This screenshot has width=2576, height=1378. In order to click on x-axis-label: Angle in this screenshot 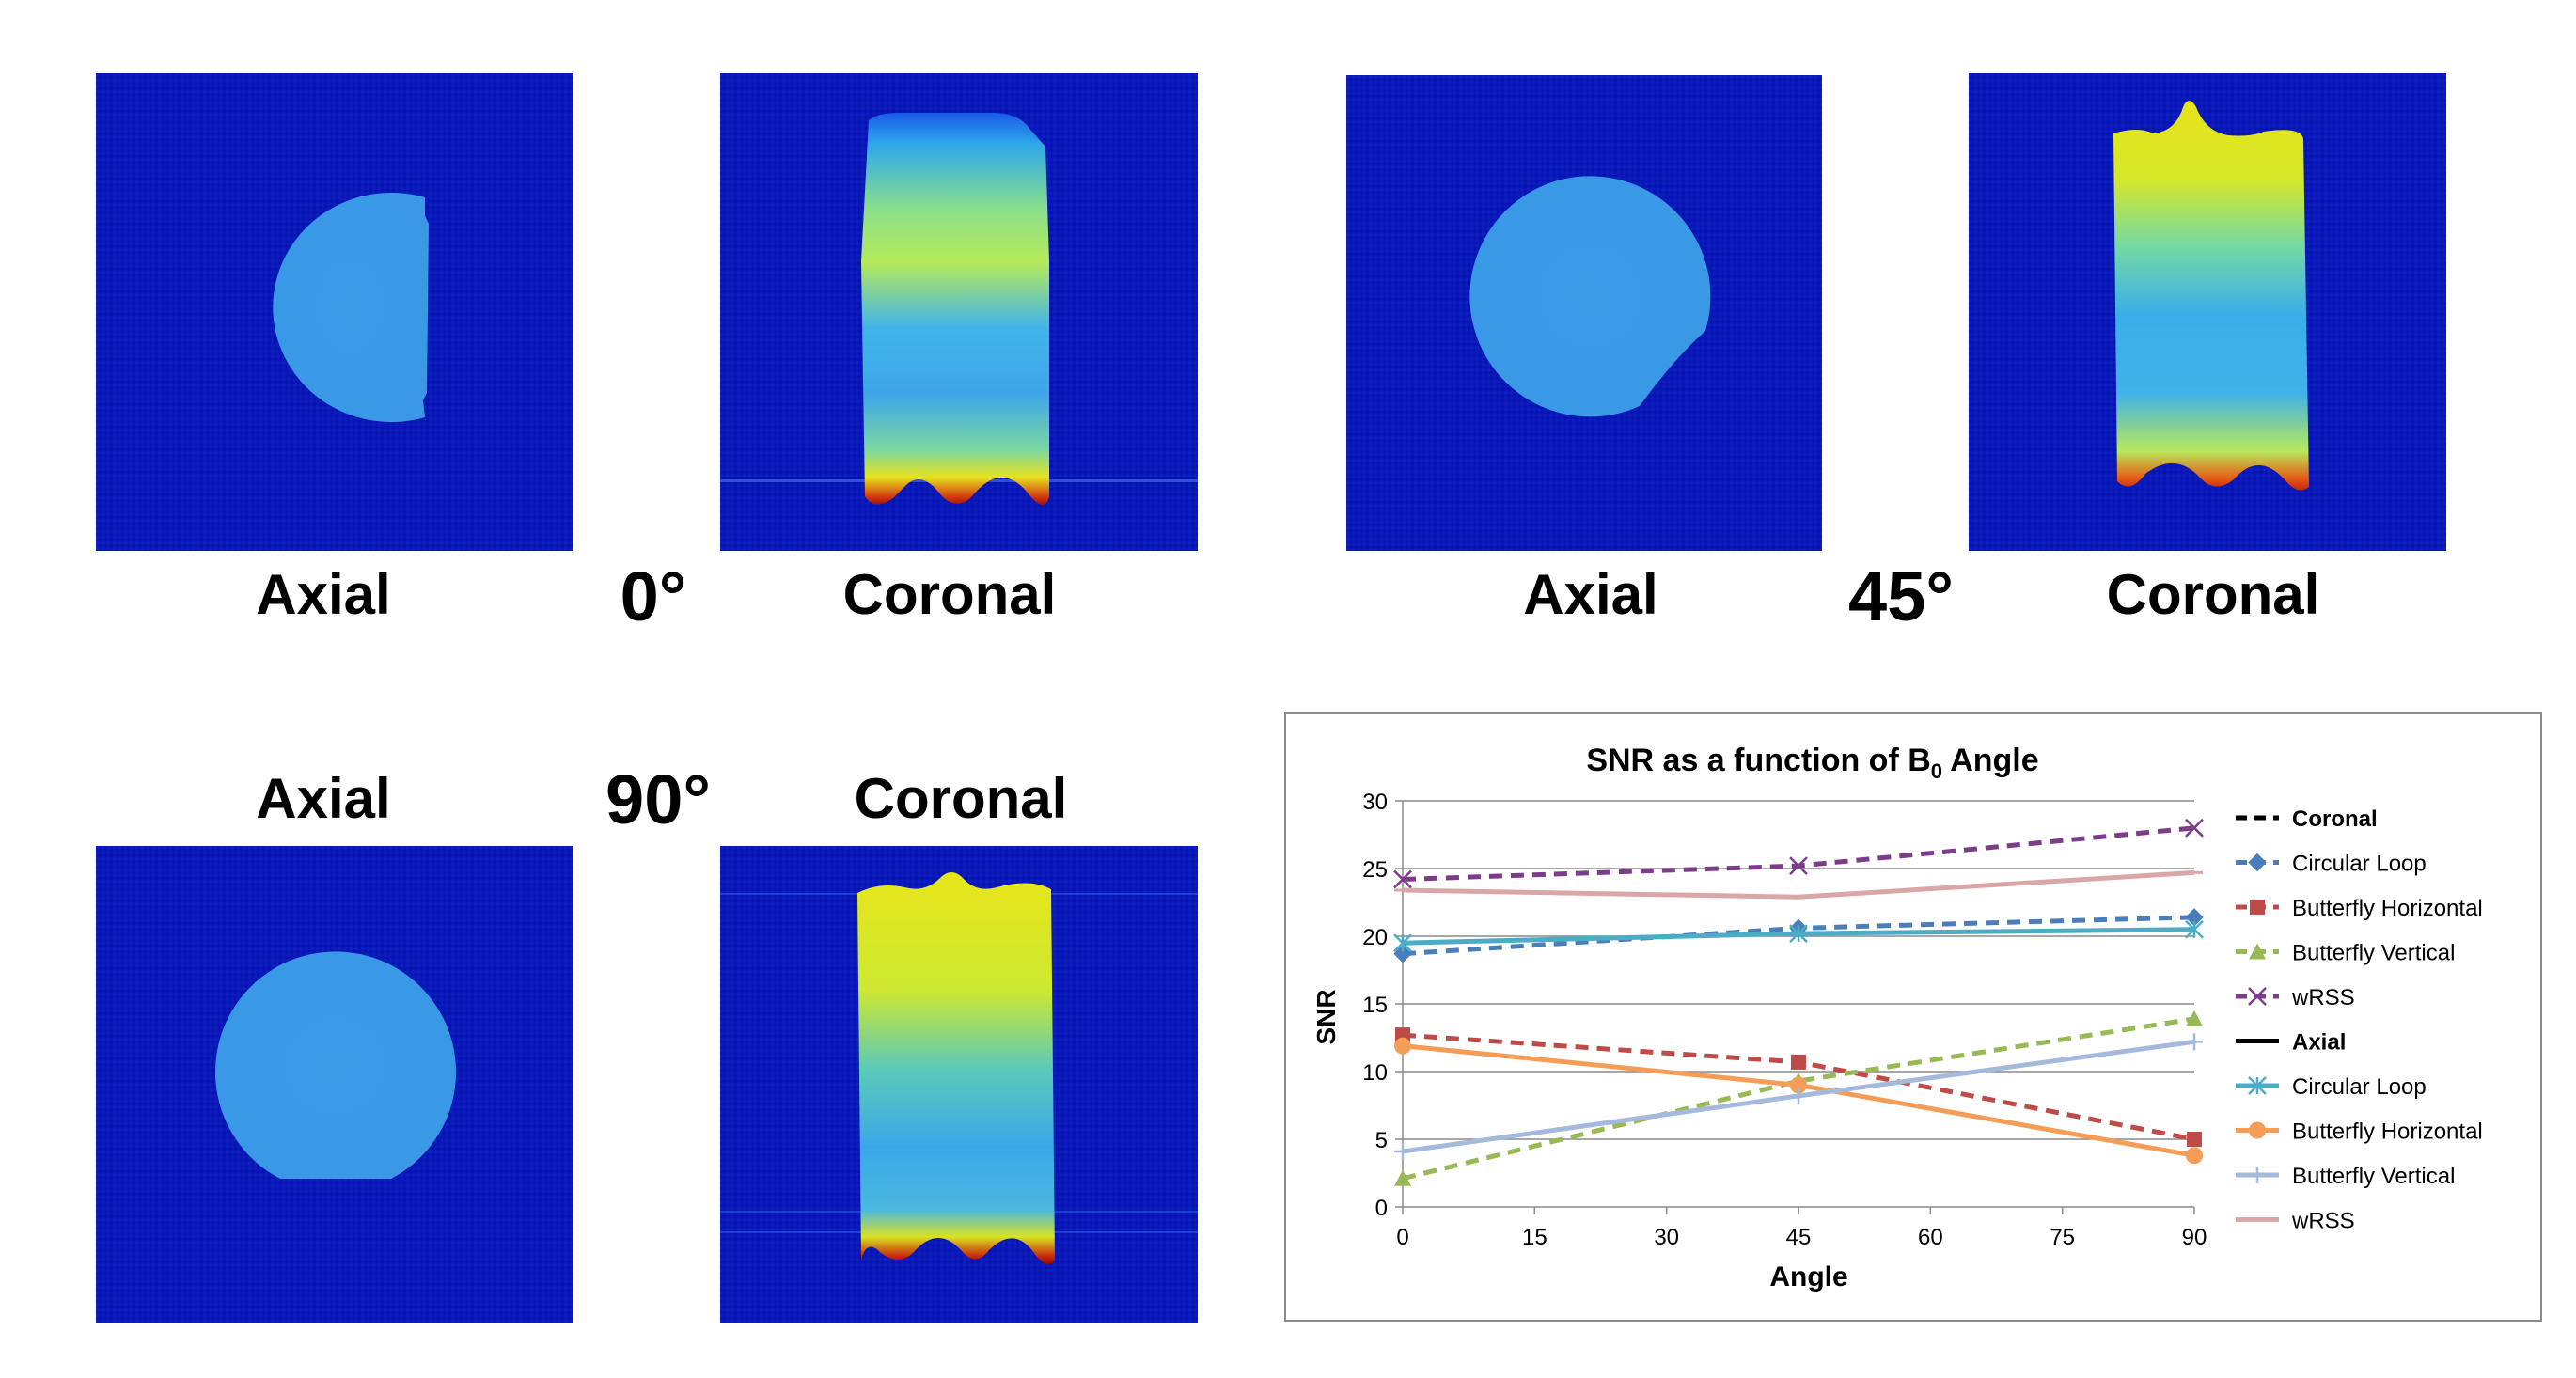, I will do `click(1808, 1276)`.